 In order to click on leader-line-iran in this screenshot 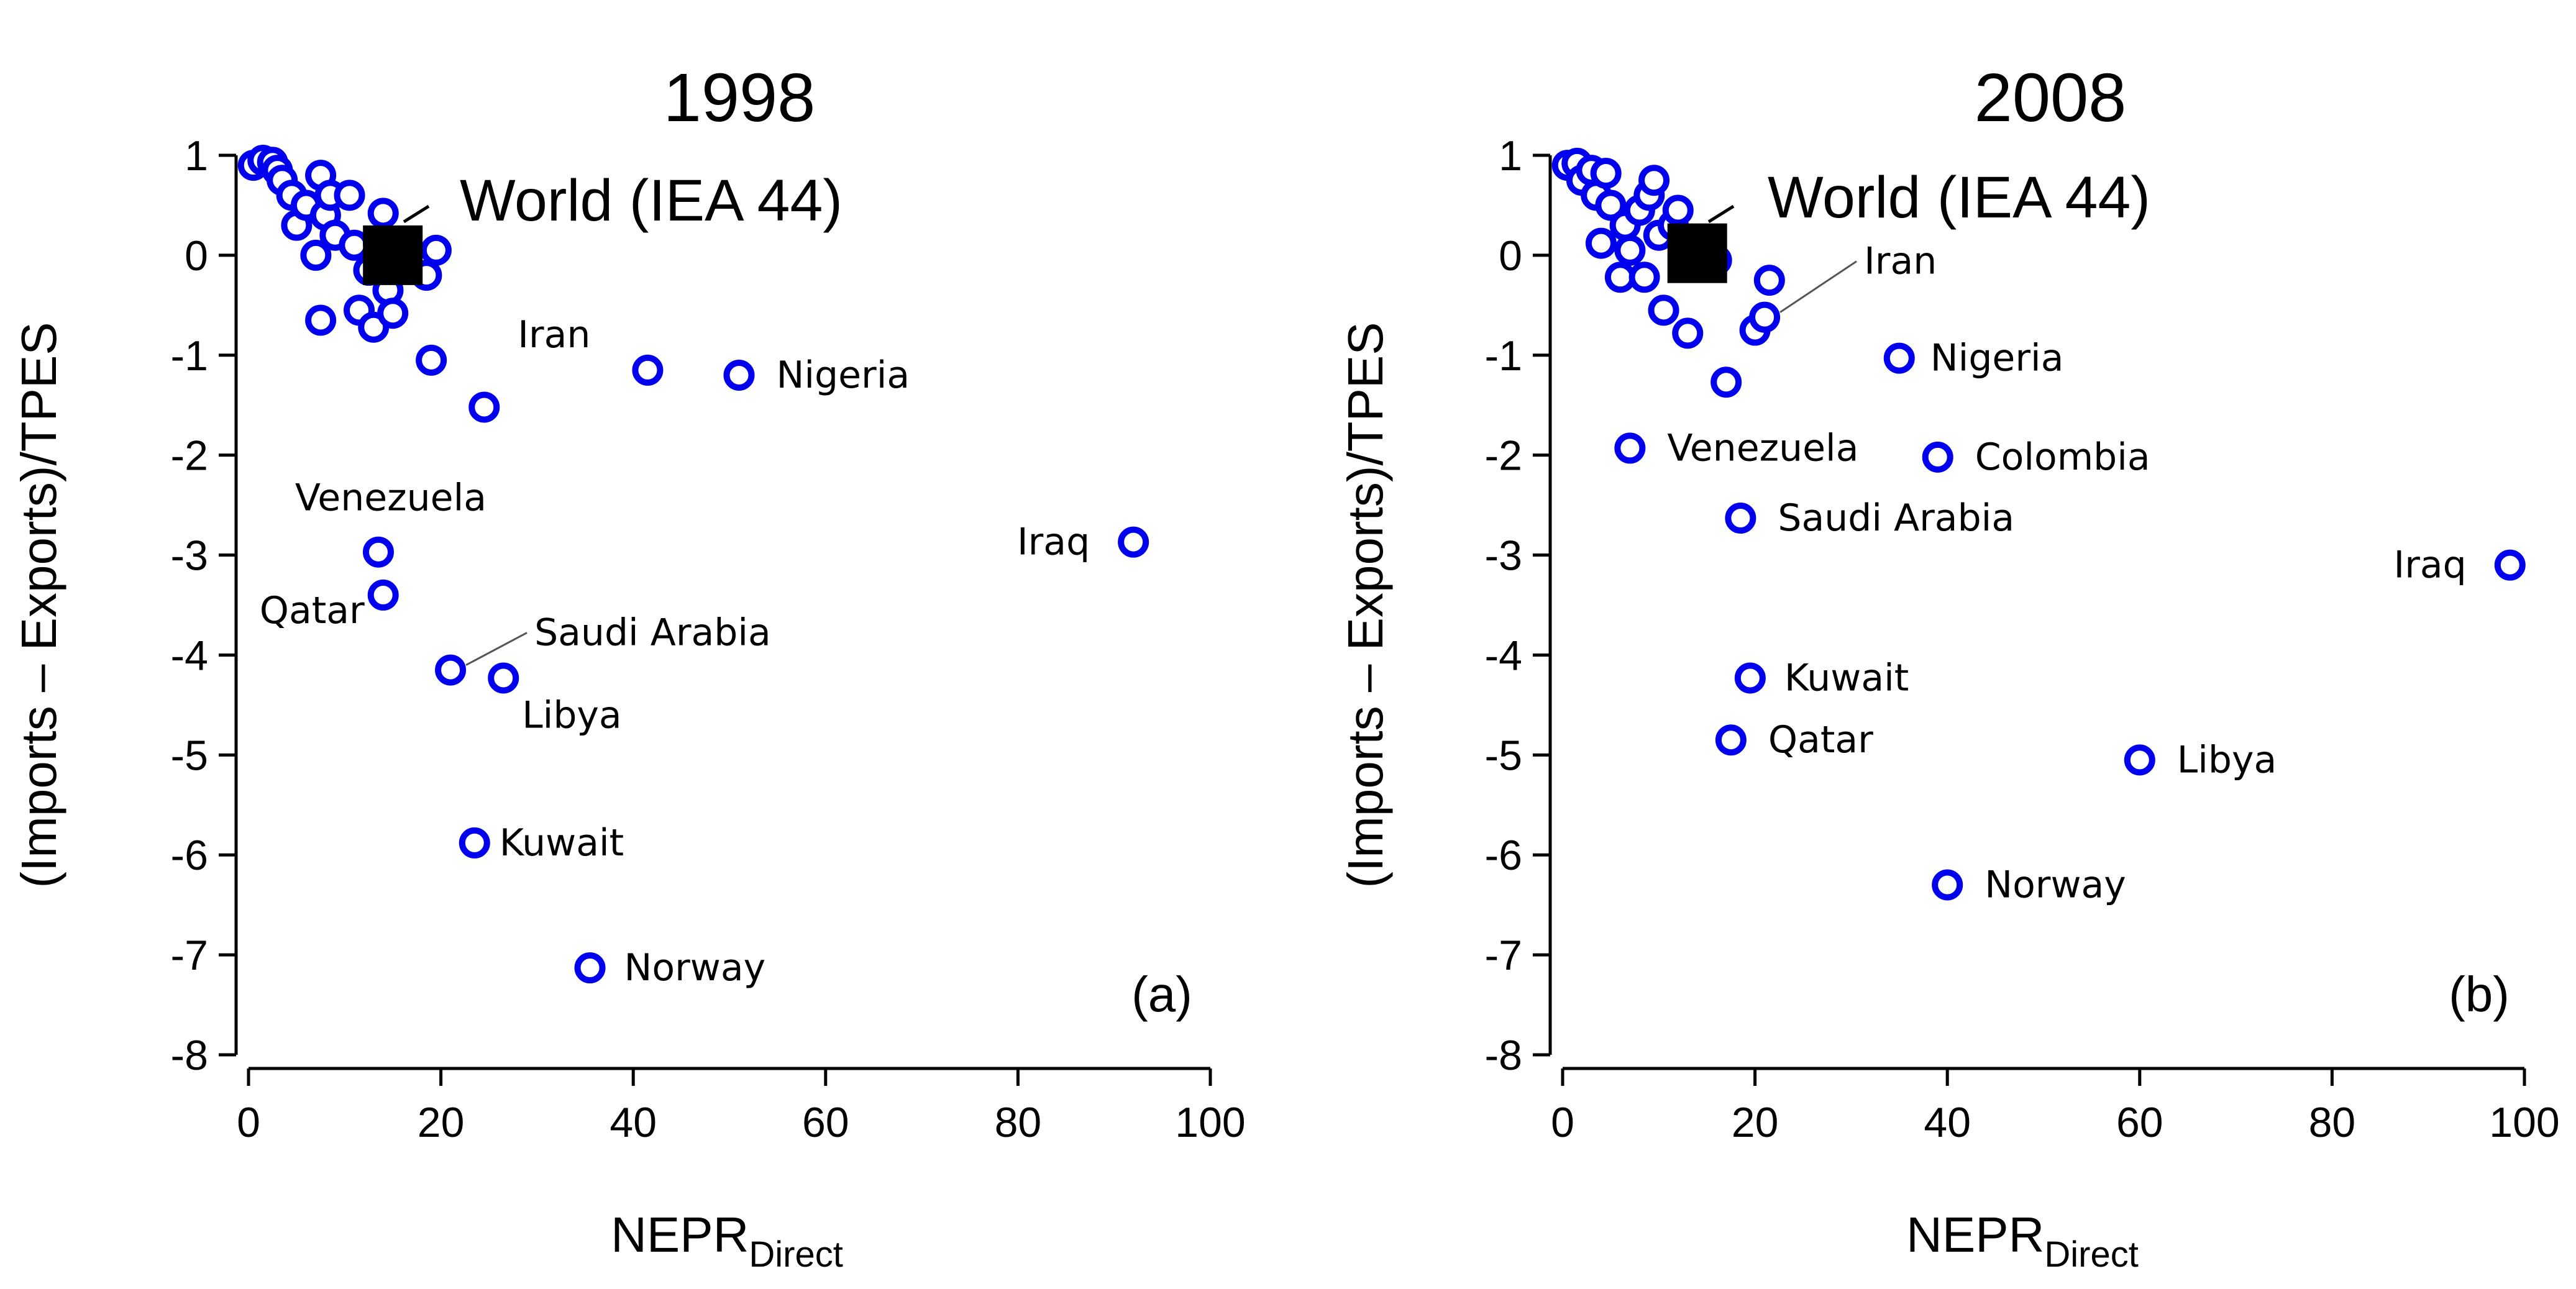, I will do `click(1818, 286)`.